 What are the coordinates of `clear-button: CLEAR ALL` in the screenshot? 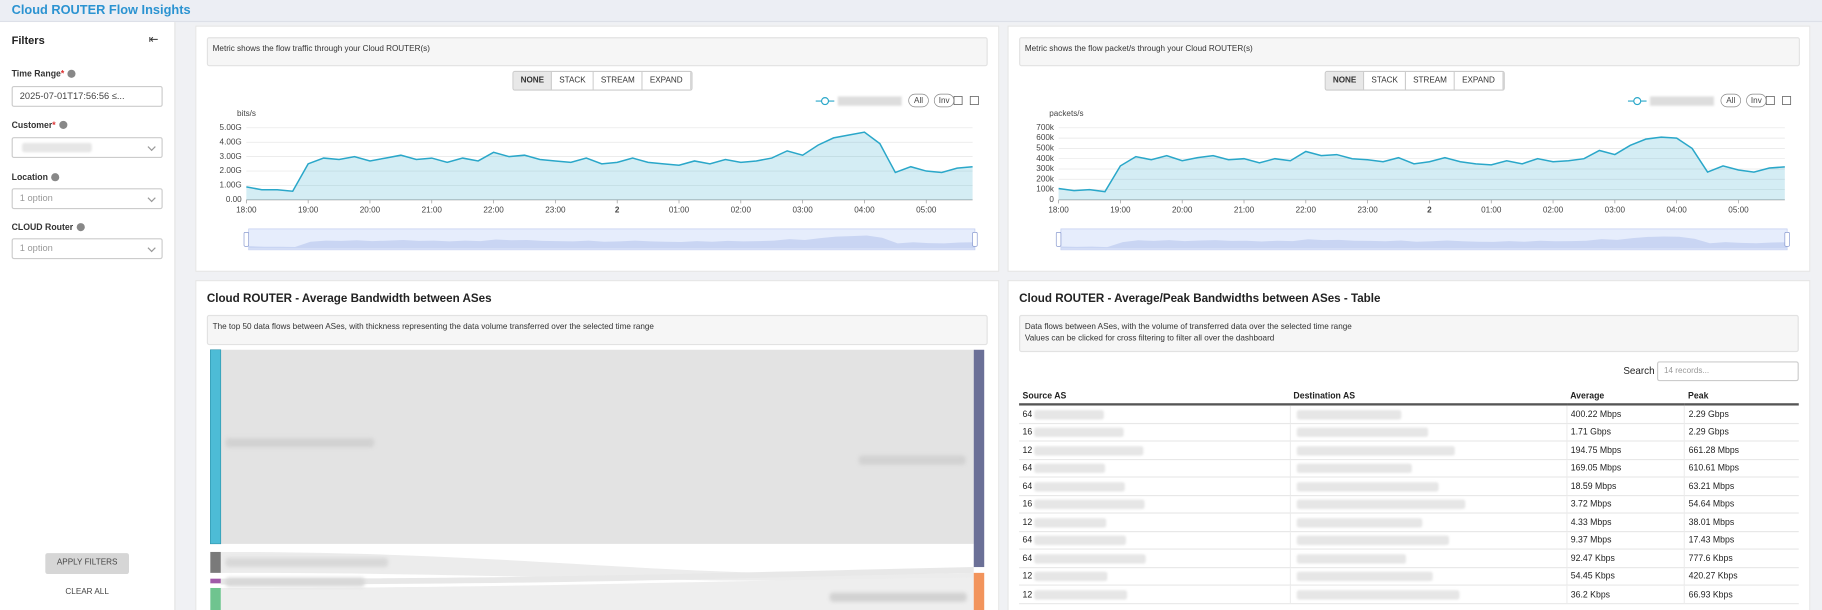 It's located at (87, 592).